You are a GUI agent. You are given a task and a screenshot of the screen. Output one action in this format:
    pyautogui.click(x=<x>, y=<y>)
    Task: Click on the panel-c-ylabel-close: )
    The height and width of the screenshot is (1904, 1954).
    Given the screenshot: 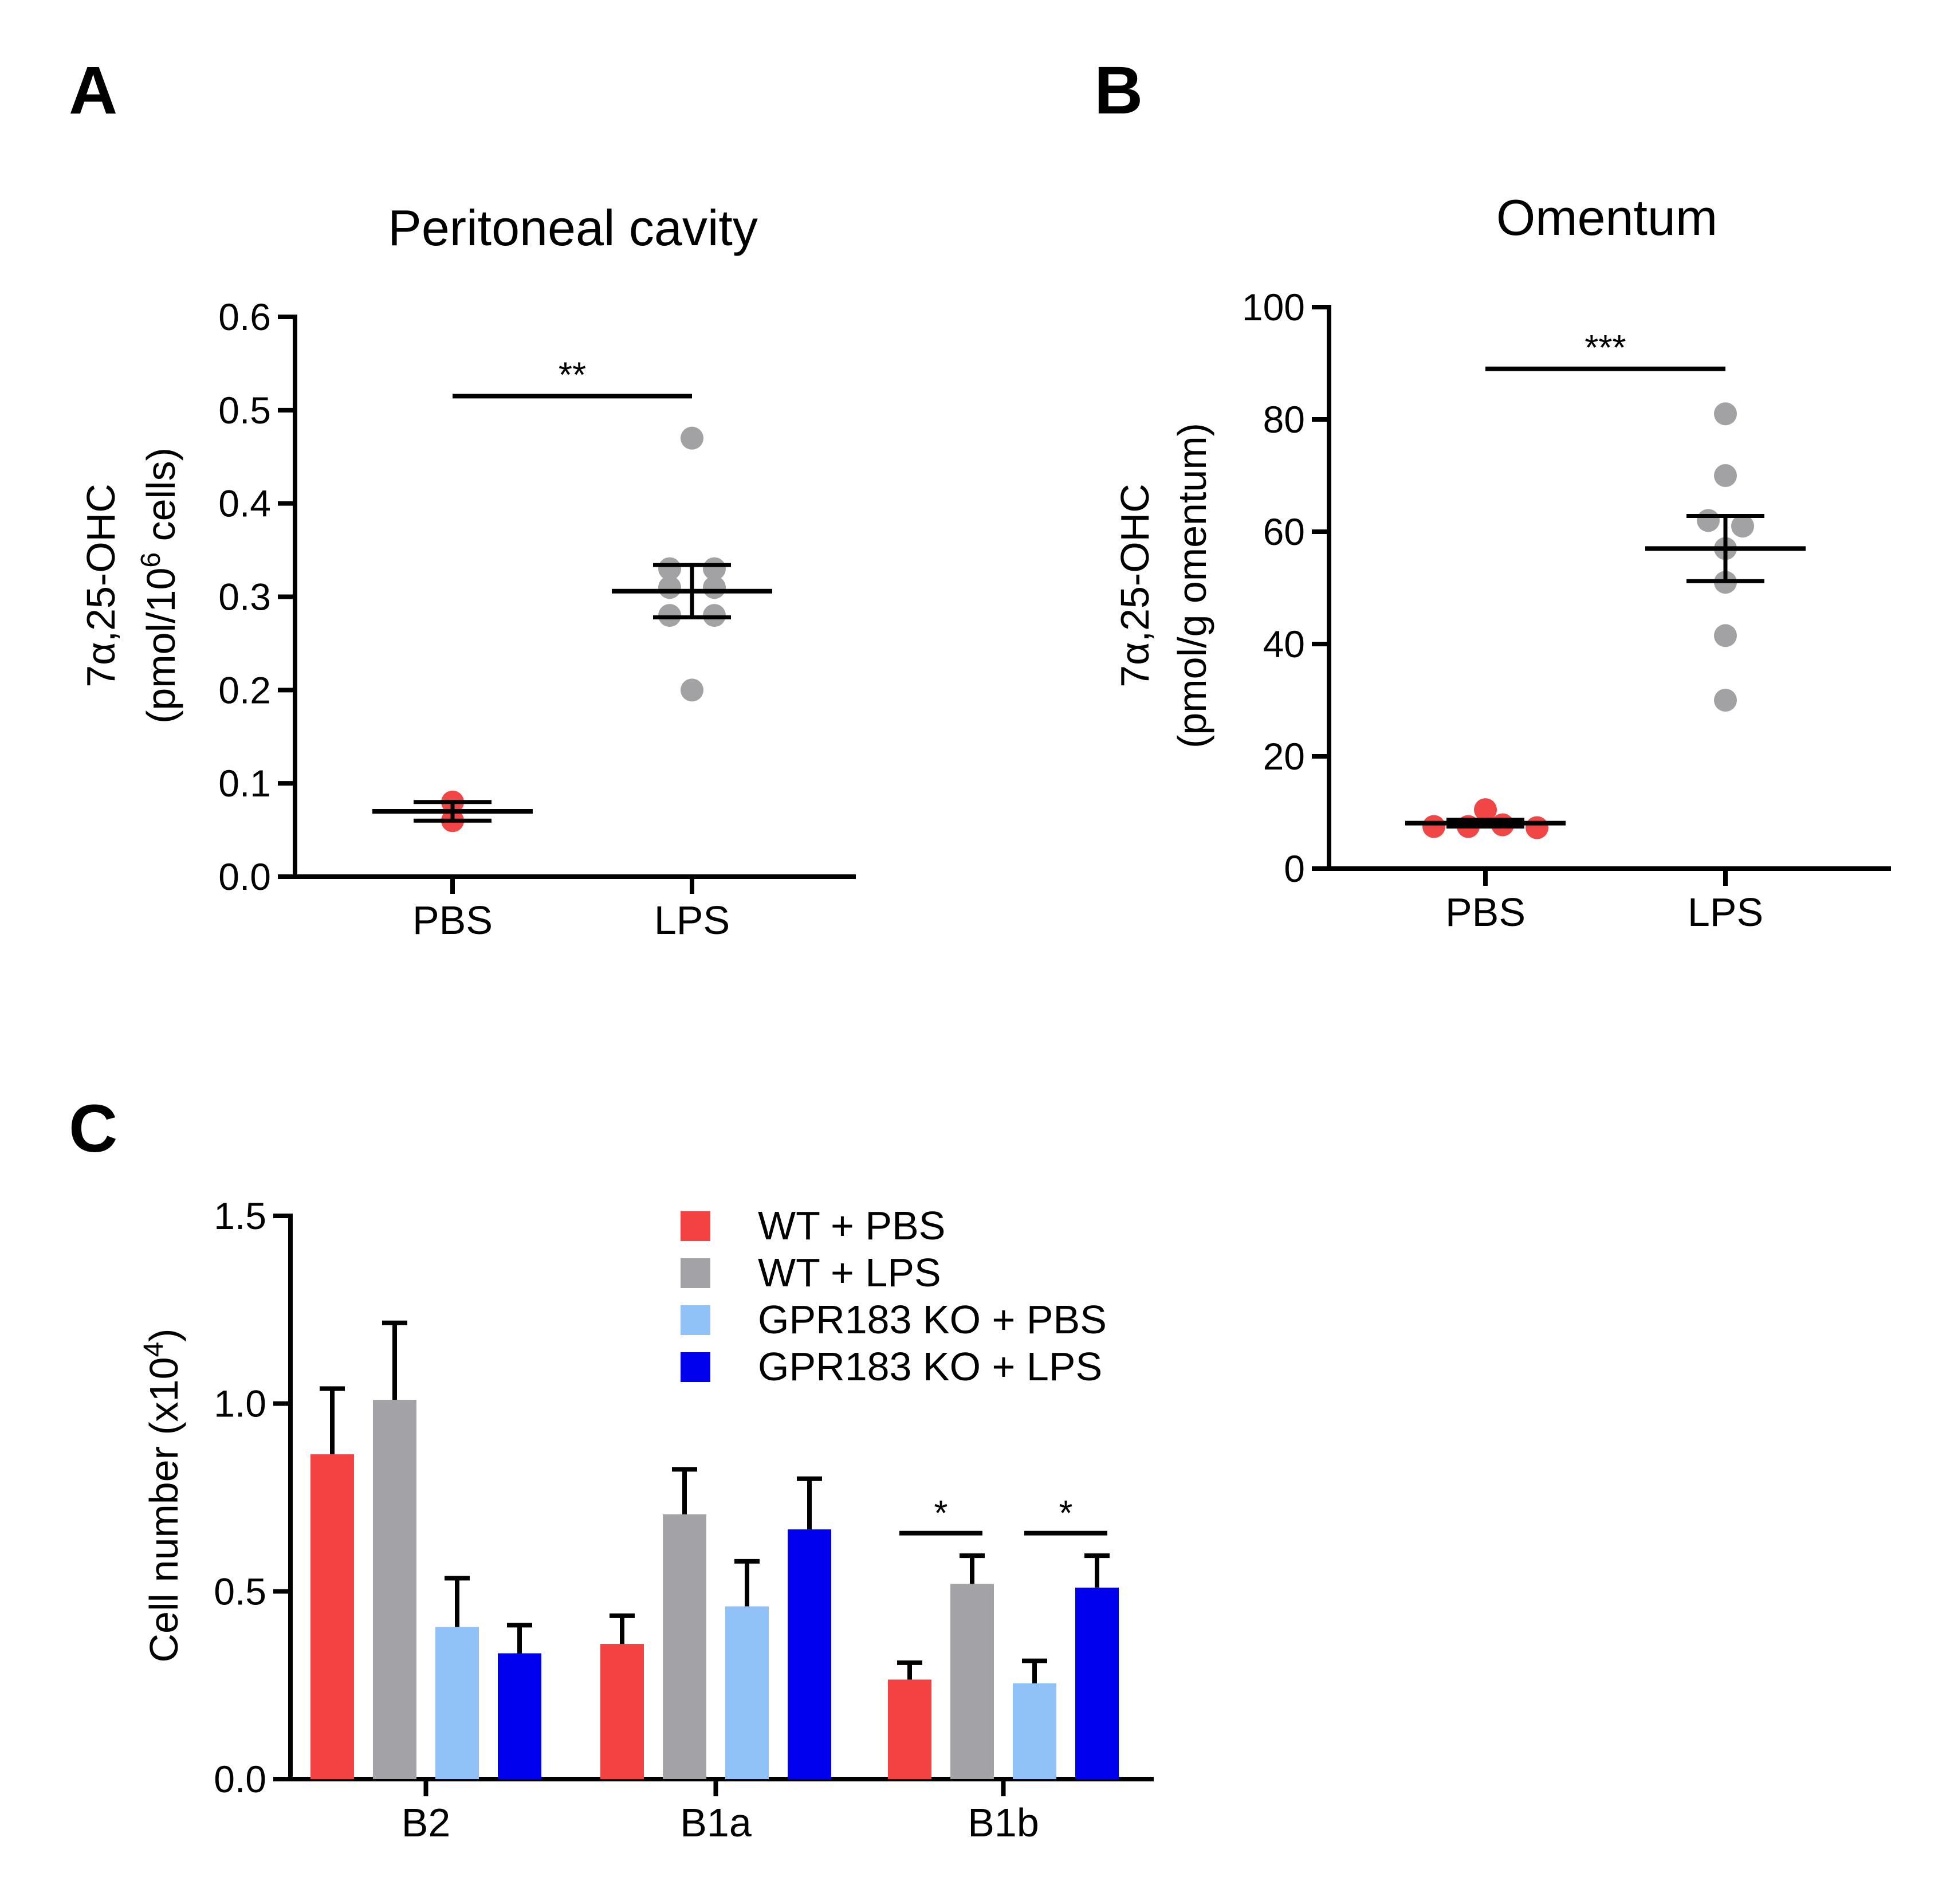 What is the action you would take?
    pyautogui.click(x=163, y=1334)
    